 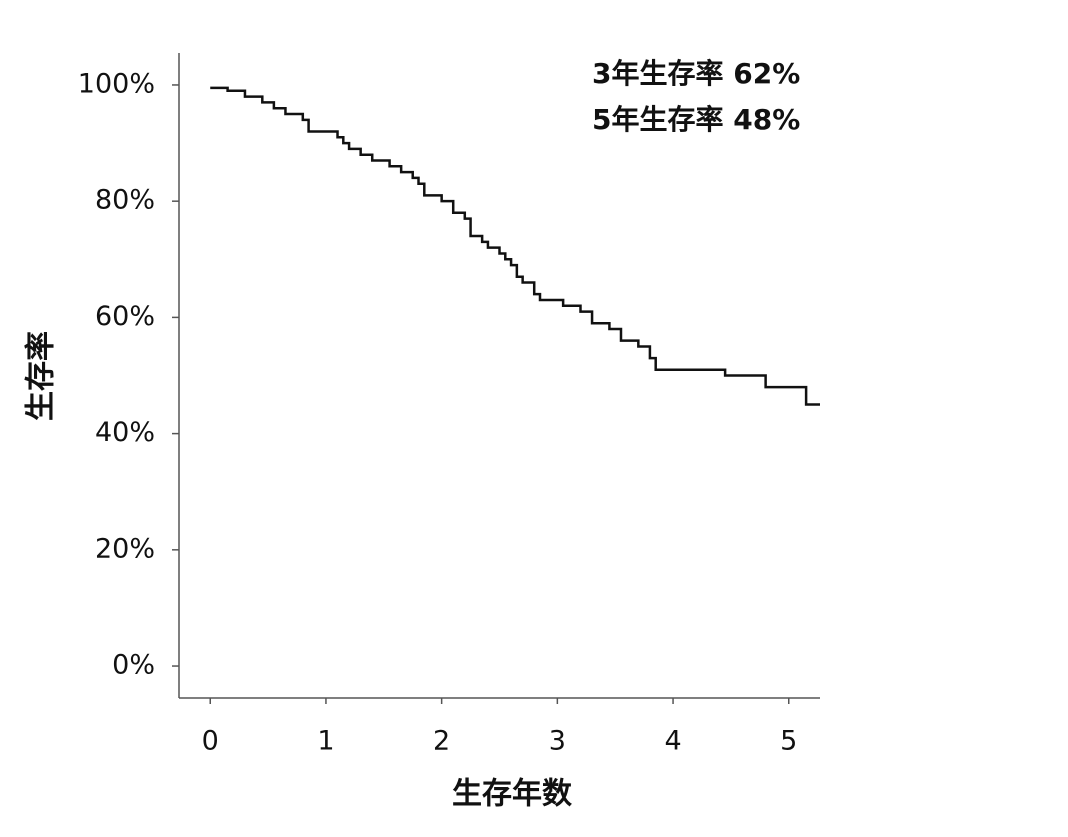 I want to click on y-tick-label: 80%, so click(x=125, y=200).